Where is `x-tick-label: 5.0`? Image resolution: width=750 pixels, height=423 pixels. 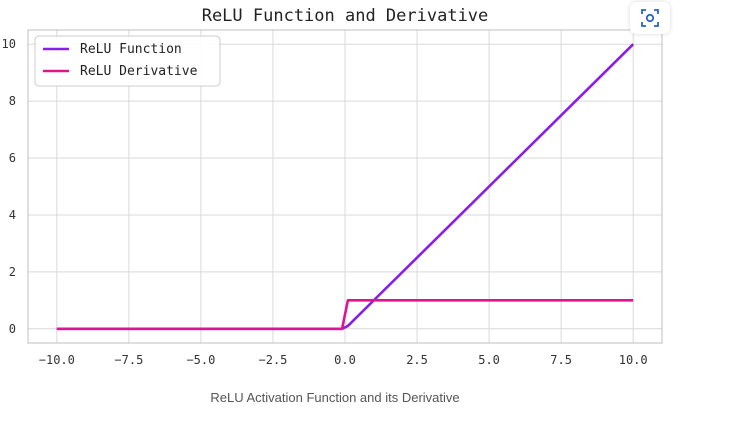
x-tick-label: 5.0 is located at coordinates (489, 360).